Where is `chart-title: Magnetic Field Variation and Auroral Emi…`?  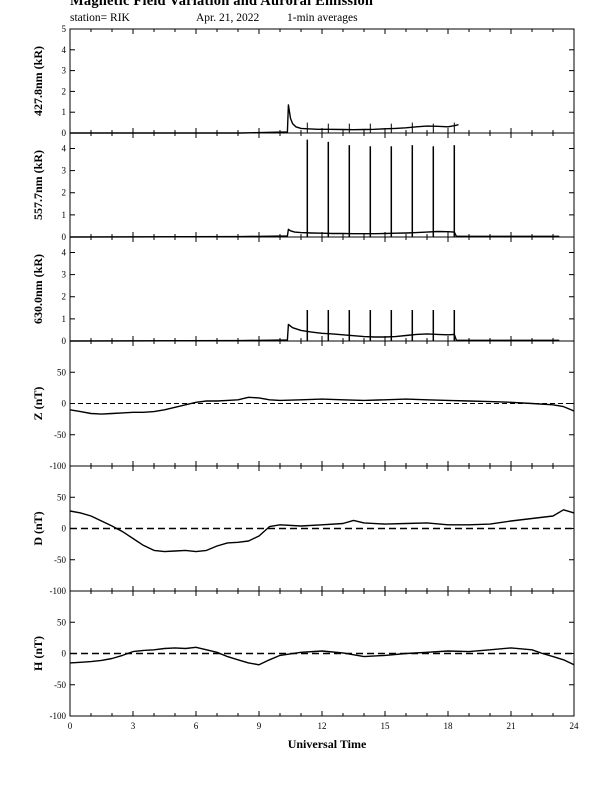
chart-title: Magnetic Field Variation and Auroral Emi… is located at coordinates (222, 4).